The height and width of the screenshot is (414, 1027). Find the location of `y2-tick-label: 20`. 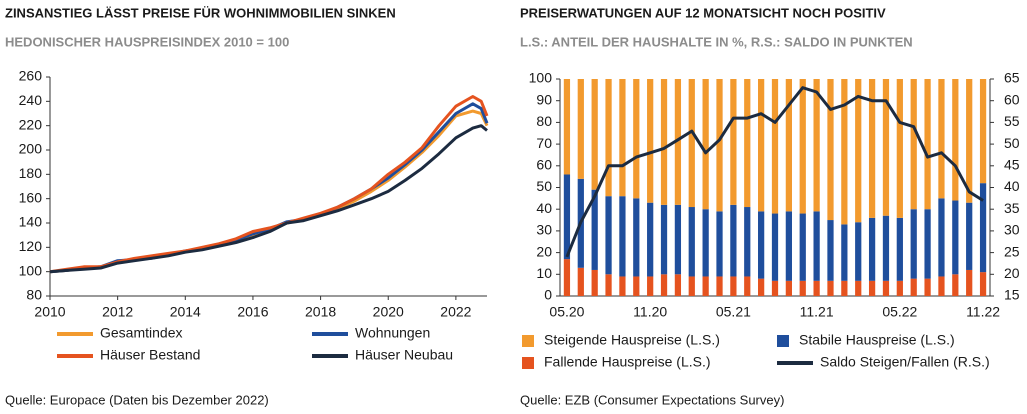

y2-tick-label: 20 is located at coordinates (1012, 273).